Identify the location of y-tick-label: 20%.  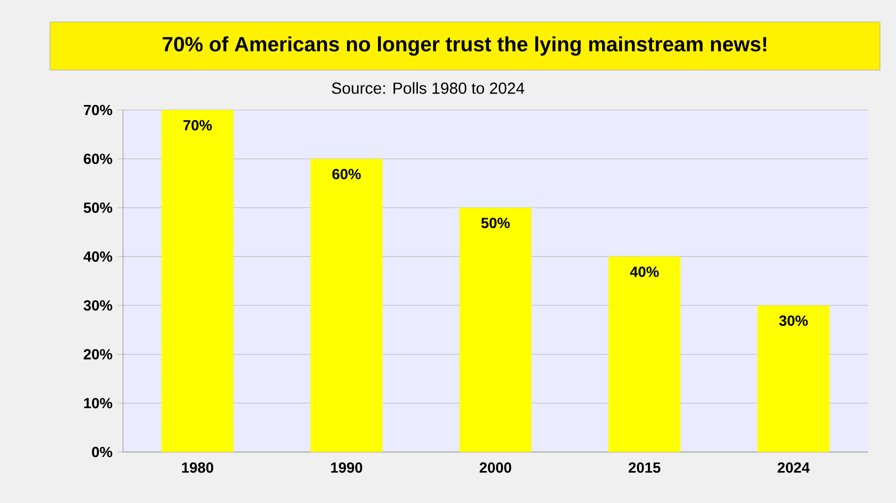
(98, 354).